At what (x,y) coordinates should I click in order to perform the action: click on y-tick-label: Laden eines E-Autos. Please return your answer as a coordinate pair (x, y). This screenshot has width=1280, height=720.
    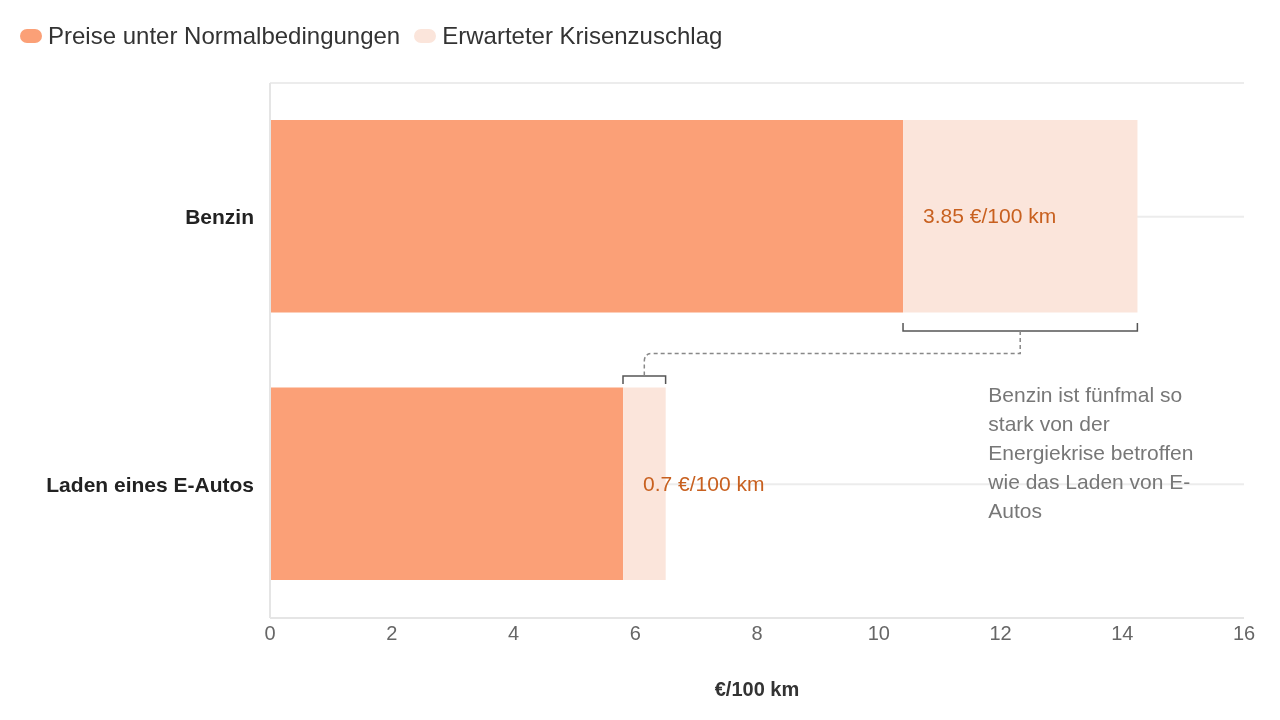
    Looking at the image, I should click on (150, 484).